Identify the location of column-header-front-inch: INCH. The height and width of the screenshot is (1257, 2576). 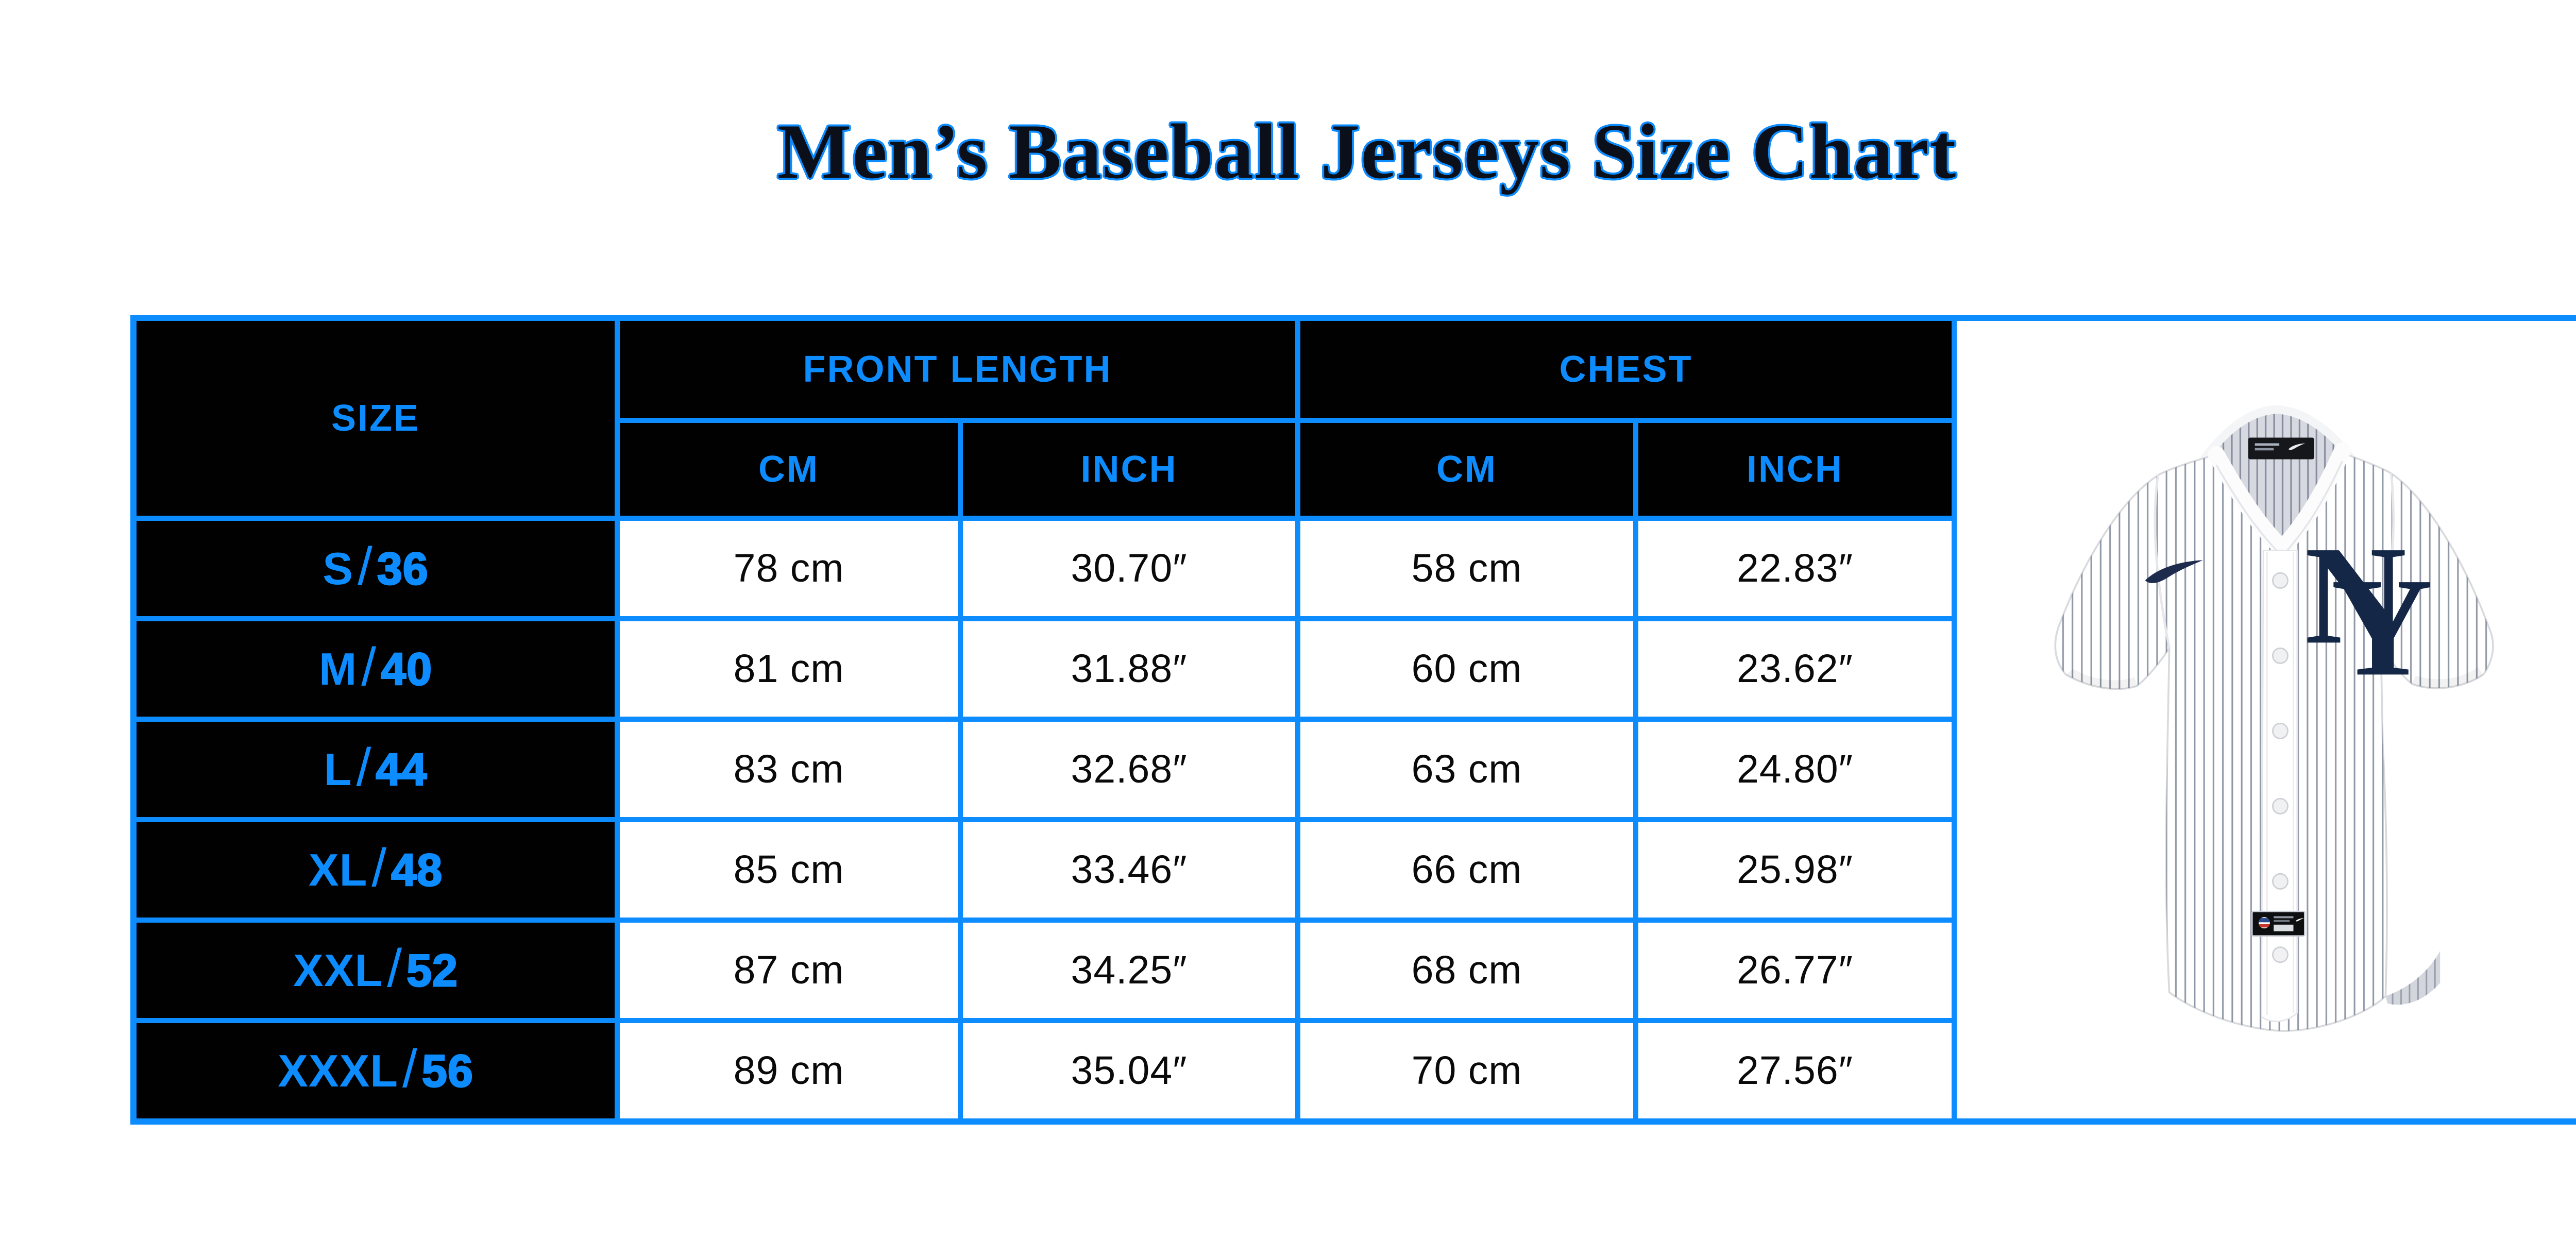
(1129, 470).